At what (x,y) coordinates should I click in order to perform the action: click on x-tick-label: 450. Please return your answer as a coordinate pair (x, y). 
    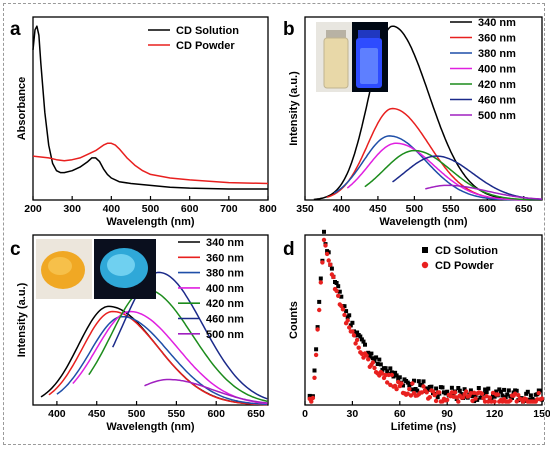
    Looking at the image, I should click on (378, 209).